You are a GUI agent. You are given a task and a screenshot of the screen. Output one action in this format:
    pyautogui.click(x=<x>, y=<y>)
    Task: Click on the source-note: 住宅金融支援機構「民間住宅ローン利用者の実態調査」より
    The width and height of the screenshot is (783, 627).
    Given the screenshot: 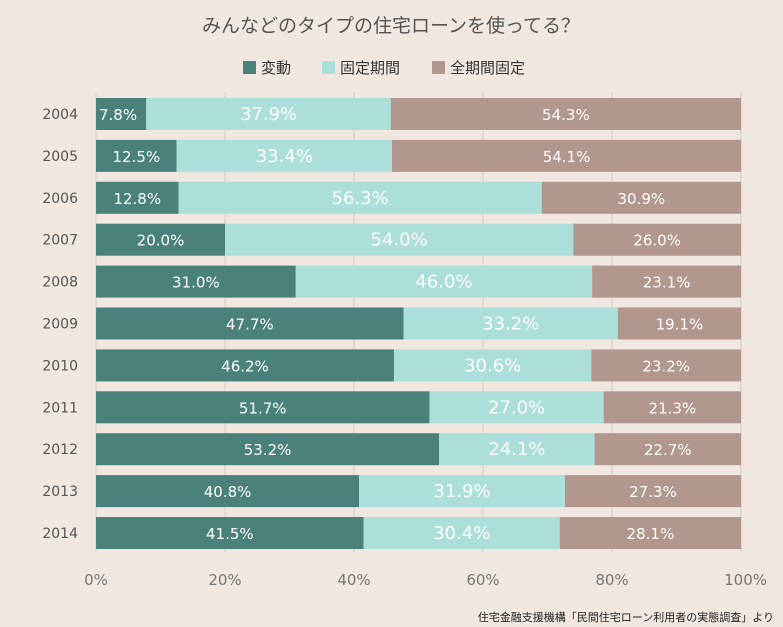 What is the action you would take?
    pyautogui.click(x=626, y=617)
    